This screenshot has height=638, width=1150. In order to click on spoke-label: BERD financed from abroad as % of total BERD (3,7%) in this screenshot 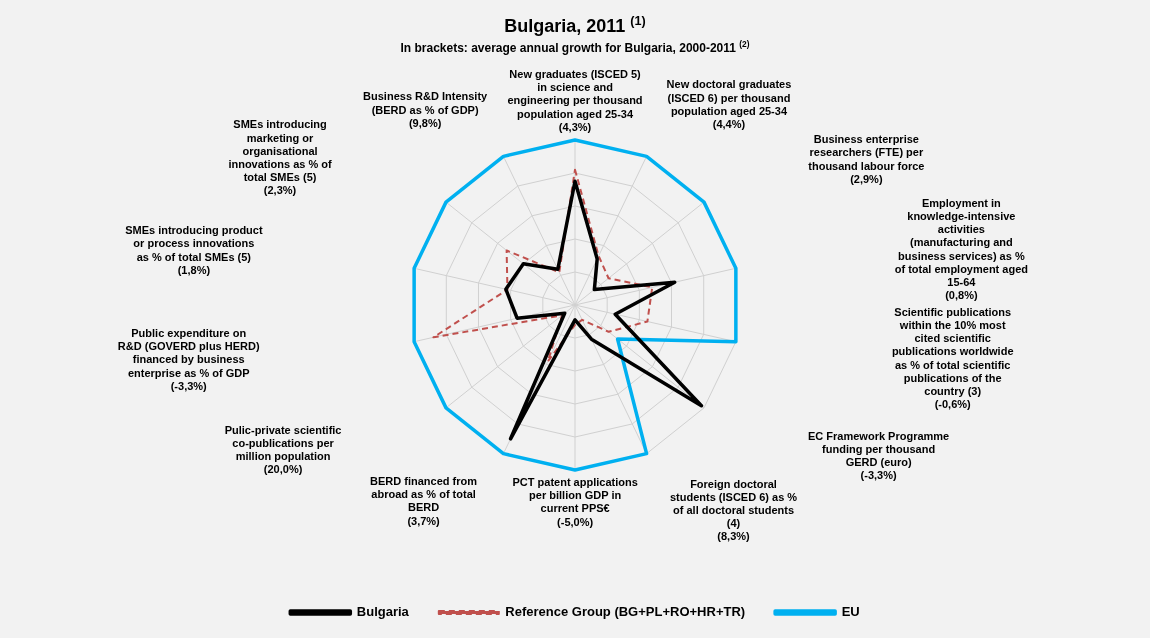, I will do `click(424, 501)`.